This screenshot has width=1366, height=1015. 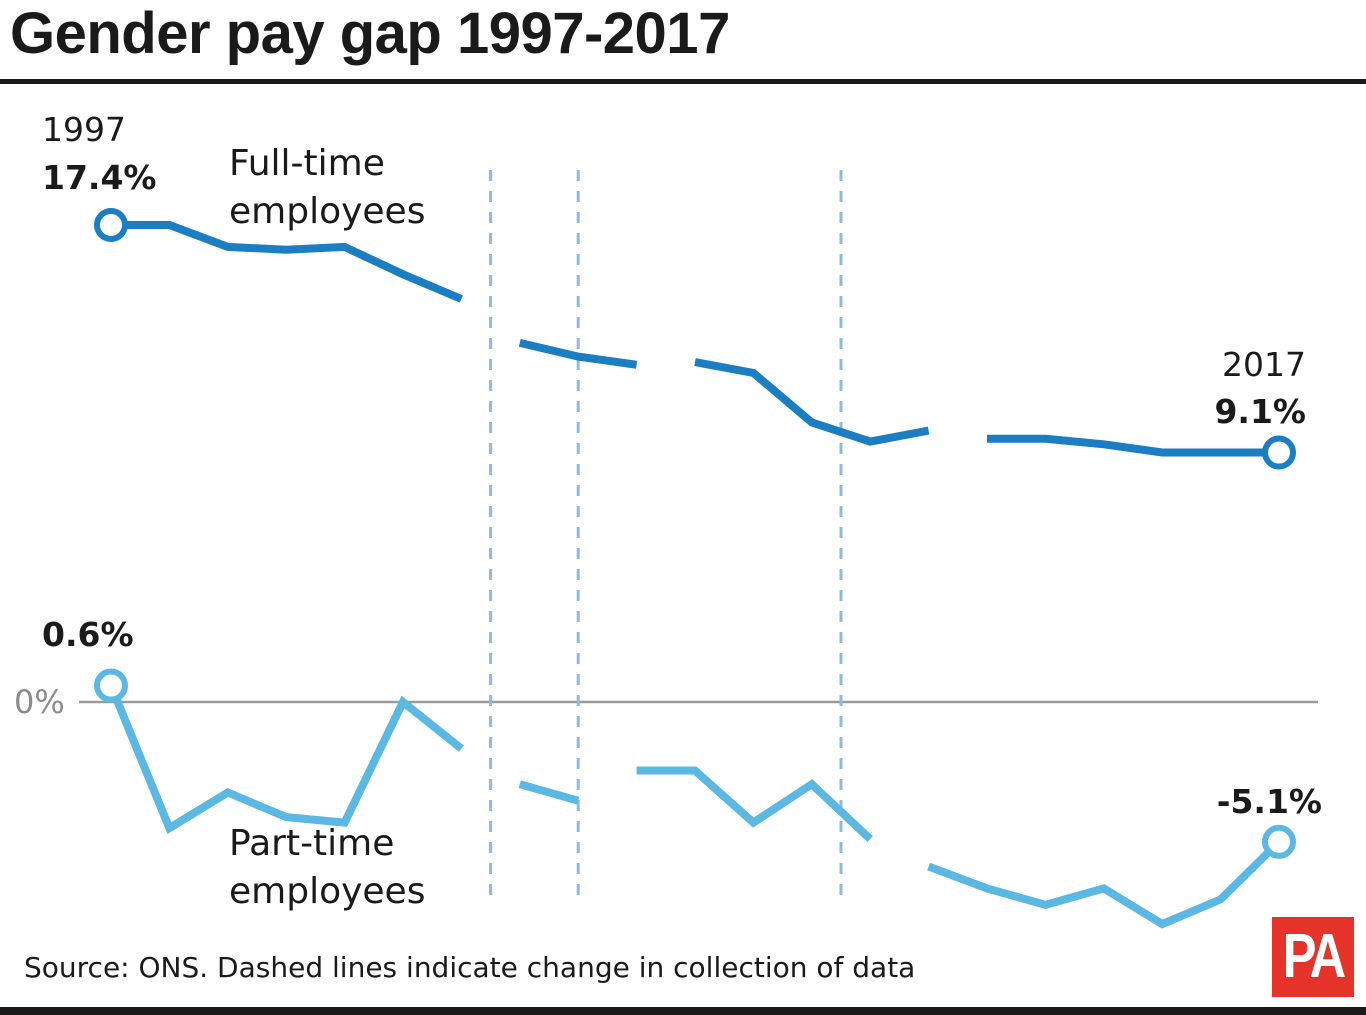 I want to click on part-time-start-marker, so click(x=111, y=685).